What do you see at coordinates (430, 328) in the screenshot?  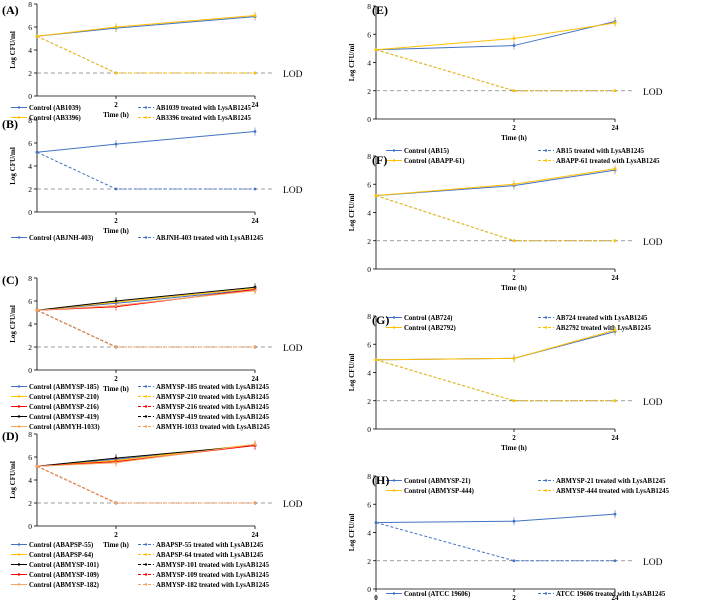 I see `legend-label: Control (AB2792)` at bounding box center [430, 328].